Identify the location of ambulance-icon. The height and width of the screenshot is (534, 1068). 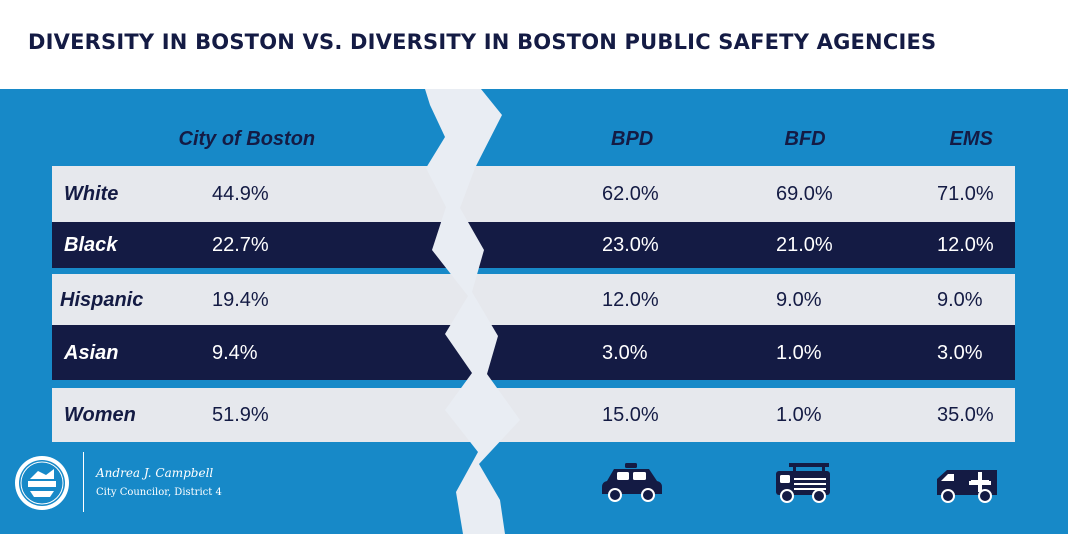
(967, 486).